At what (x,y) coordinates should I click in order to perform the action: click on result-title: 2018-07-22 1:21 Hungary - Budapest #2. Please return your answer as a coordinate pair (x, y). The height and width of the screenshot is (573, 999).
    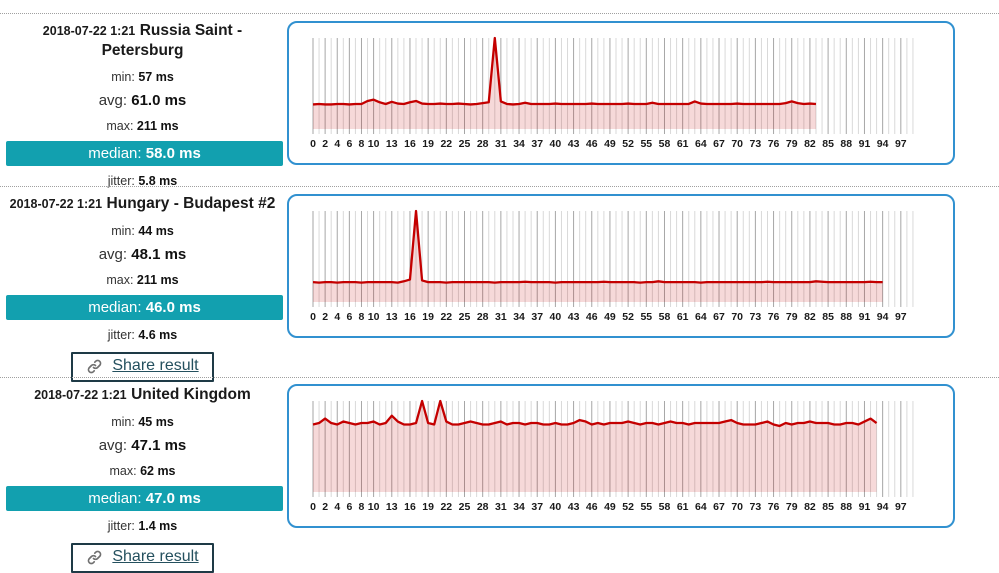
    Looking at the image, I should click on (142, 200).